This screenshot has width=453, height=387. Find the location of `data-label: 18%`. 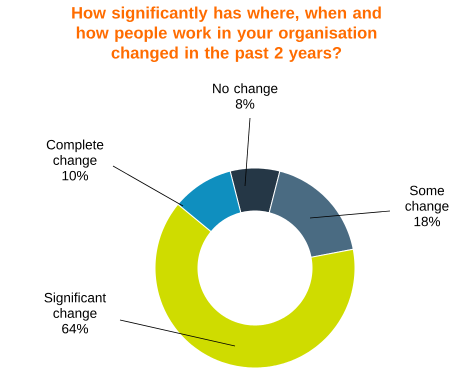

data-label: 18% is located at coordinates (427, 221).